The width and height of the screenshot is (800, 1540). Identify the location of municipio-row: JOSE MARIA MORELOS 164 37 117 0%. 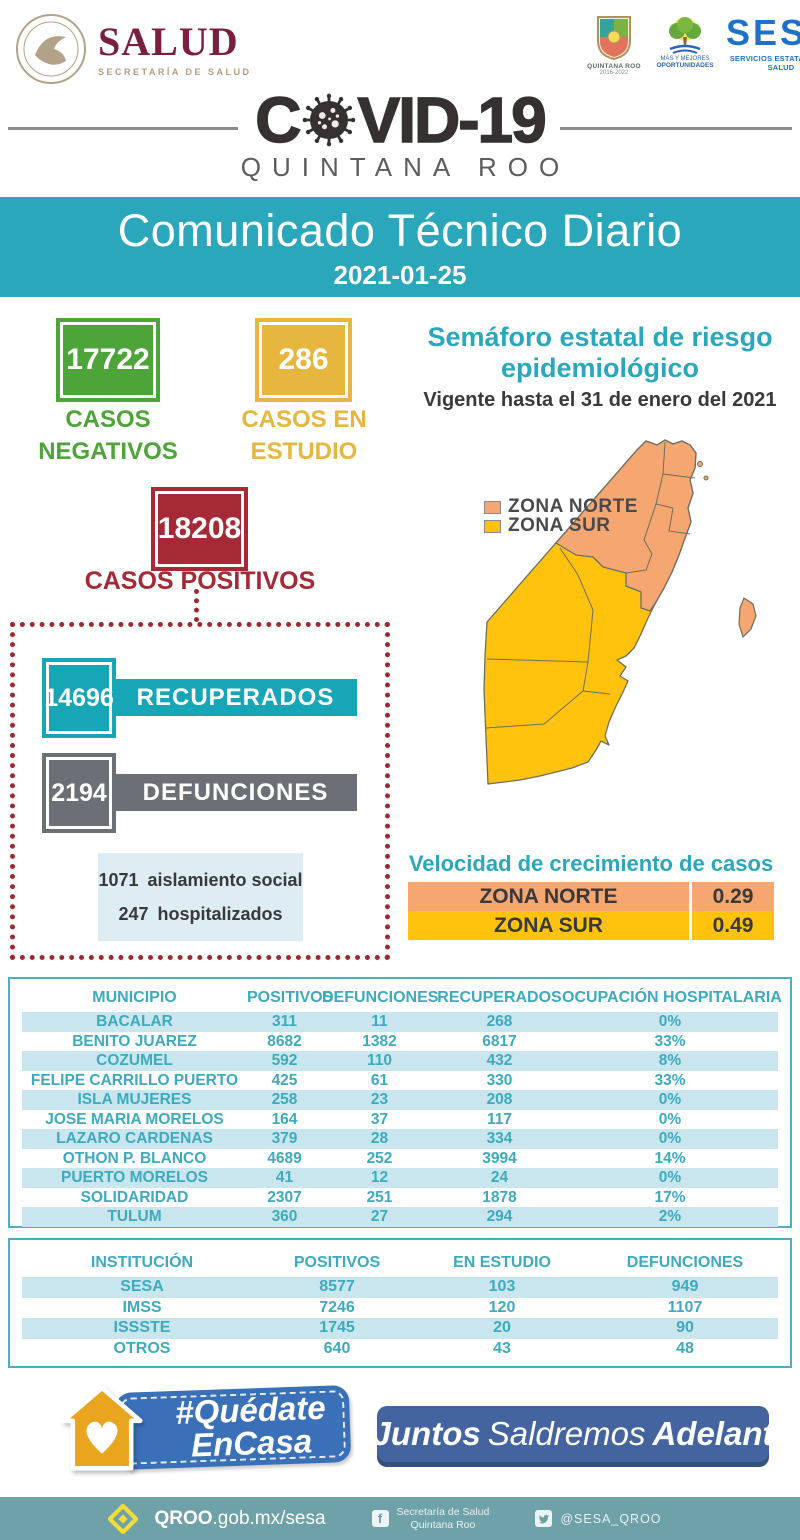
(400, 1120).